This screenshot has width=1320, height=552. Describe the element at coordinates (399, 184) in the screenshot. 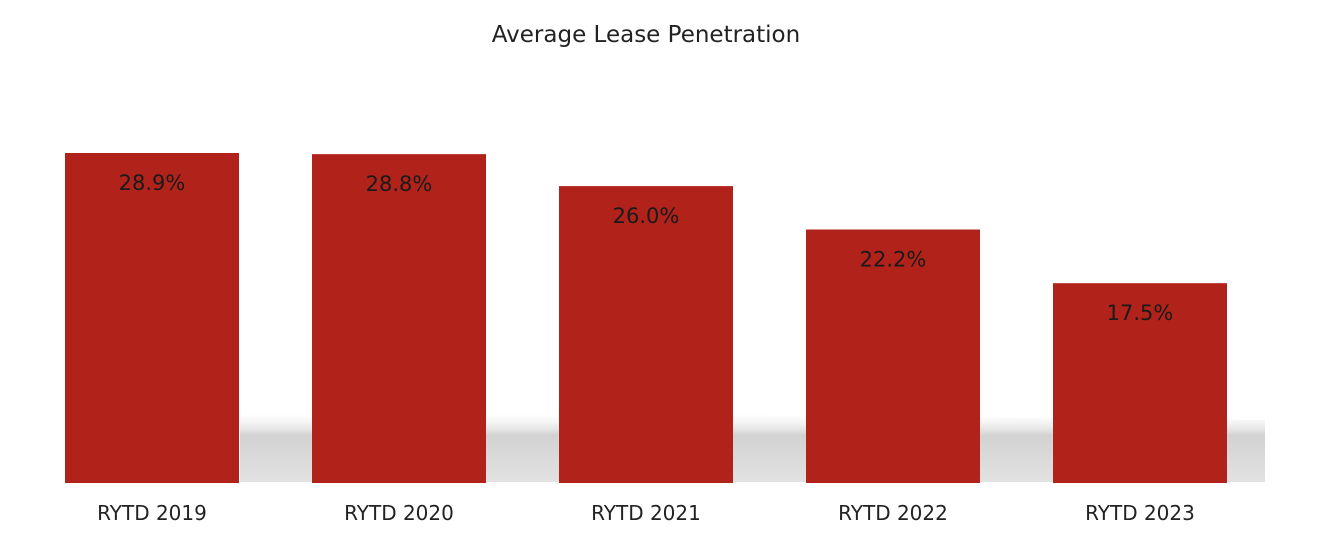

I see `data-label: 28.8%` at that location.